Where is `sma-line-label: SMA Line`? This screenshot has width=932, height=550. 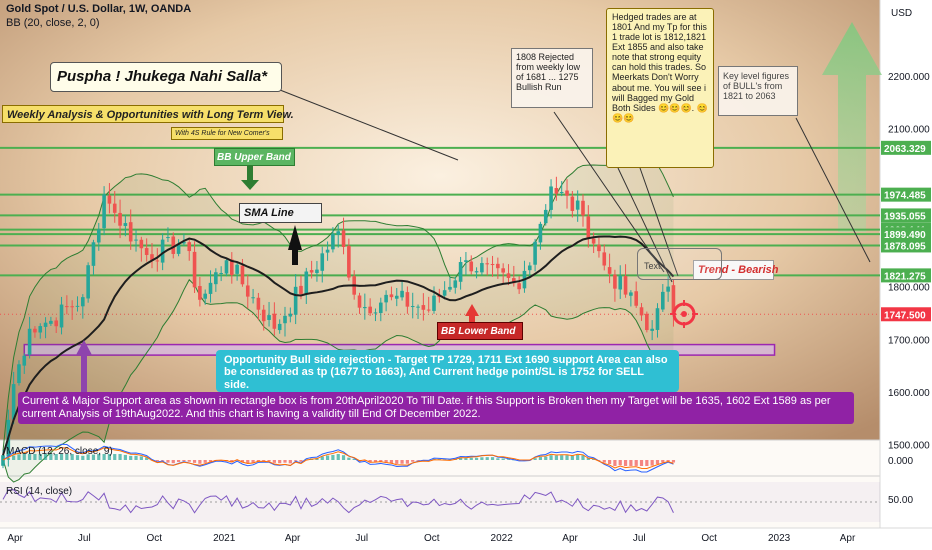 sma-line-label: SMA Line is located at coordinates (280, 213).